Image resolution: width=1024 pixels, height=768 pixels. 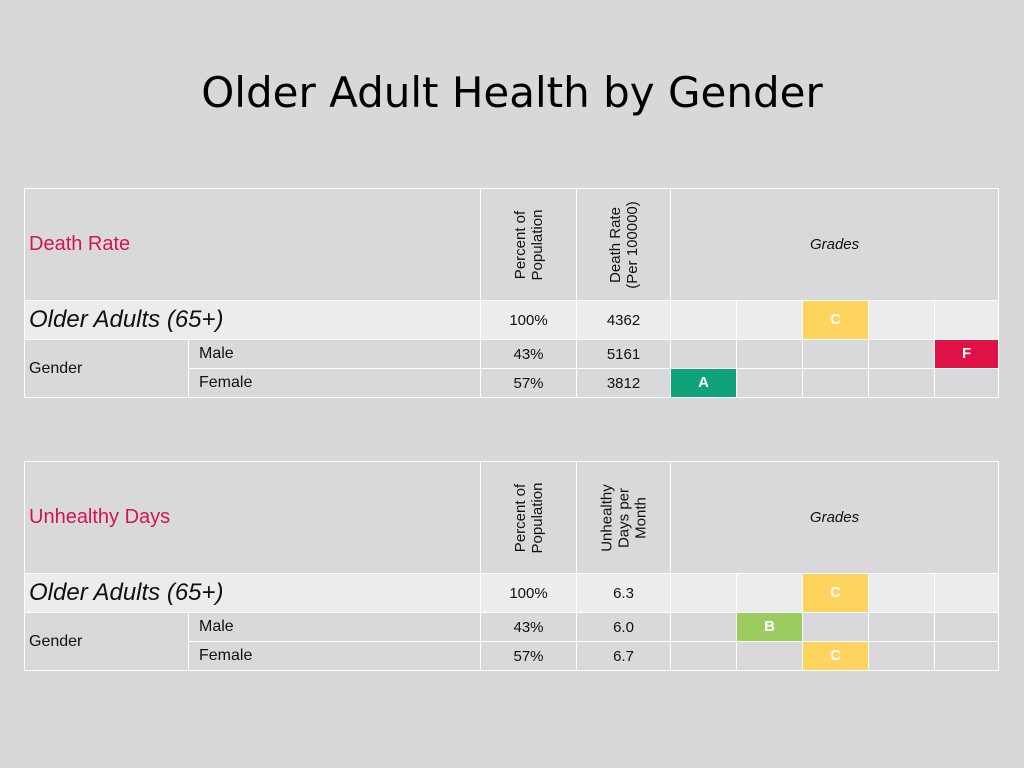 I want to click on metric-label: Death Rate, so click(x=252, y=244).